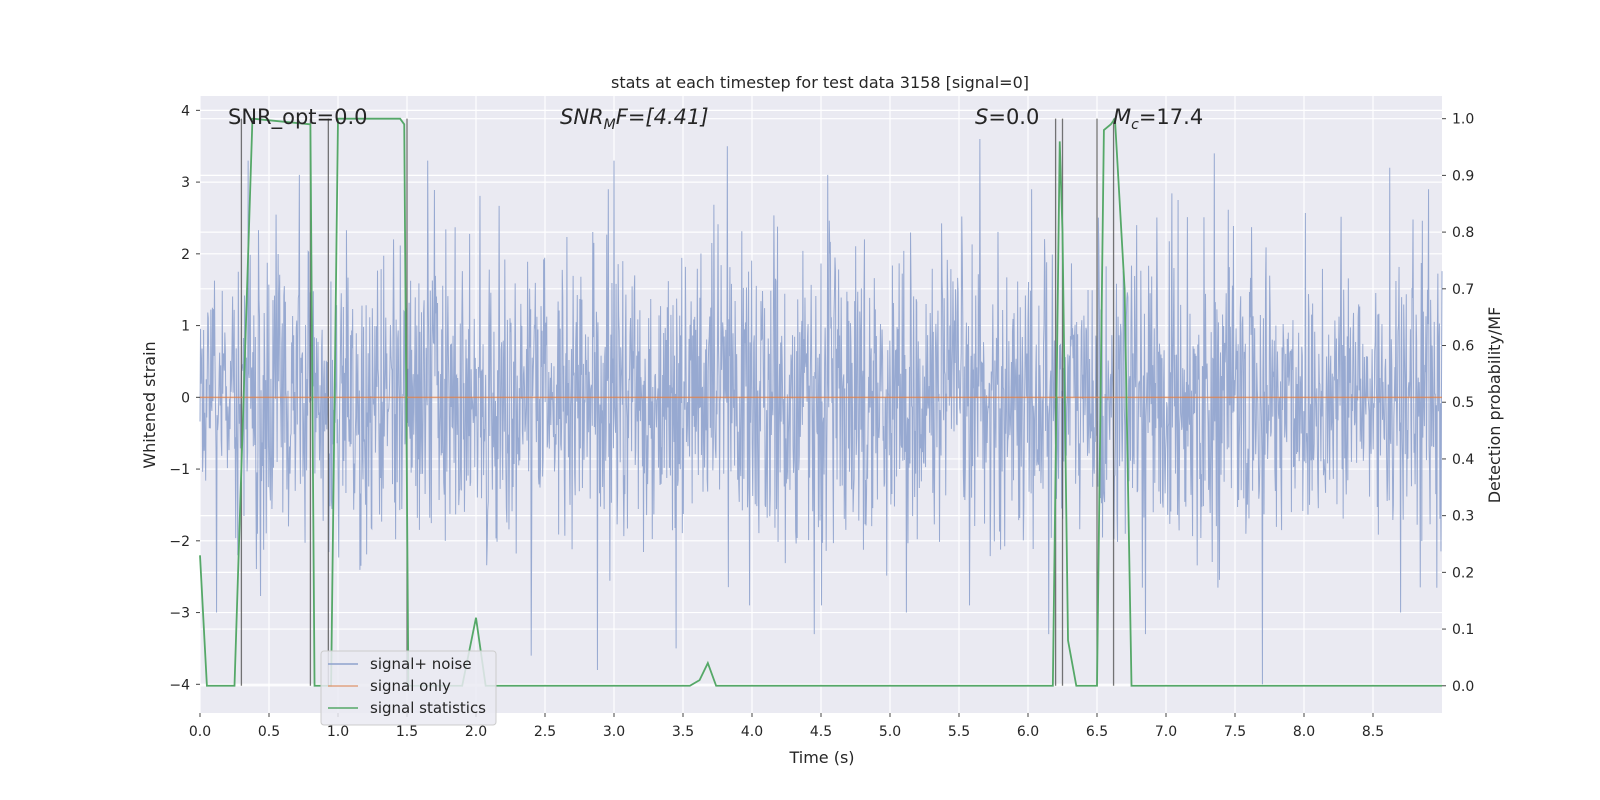 This screenshot has height=800, width=1600. I want to click on y-left-tick-label: 0, so click(185, 398).